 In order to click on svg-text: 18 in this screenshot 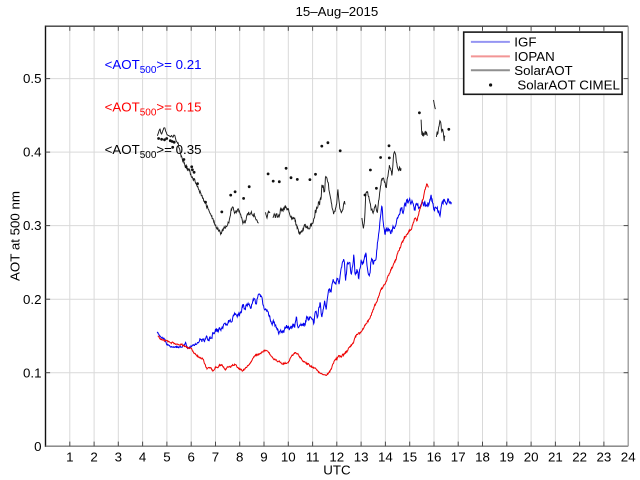, I will do `click(482, 457)`.